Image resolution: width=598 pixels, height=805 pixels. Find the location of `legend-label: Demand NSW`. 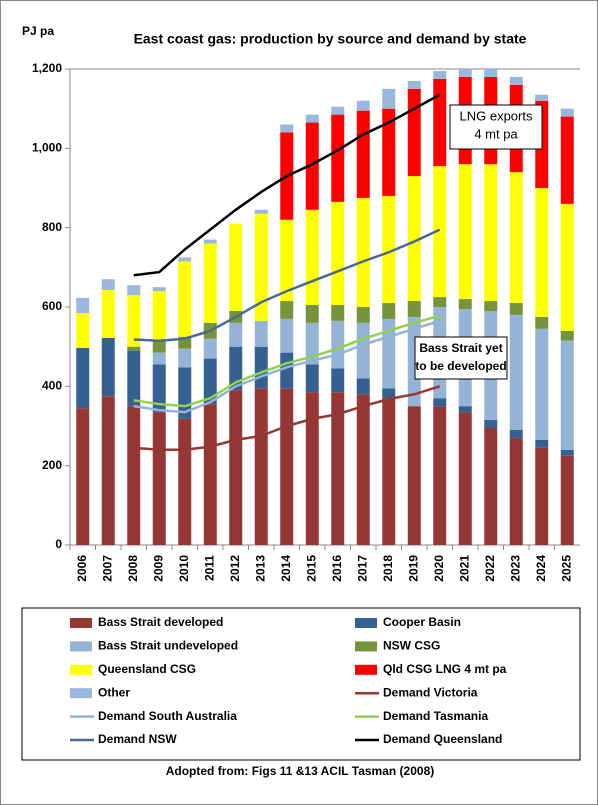

legend-label: Demand NSW is located at coordinates (137, 739).